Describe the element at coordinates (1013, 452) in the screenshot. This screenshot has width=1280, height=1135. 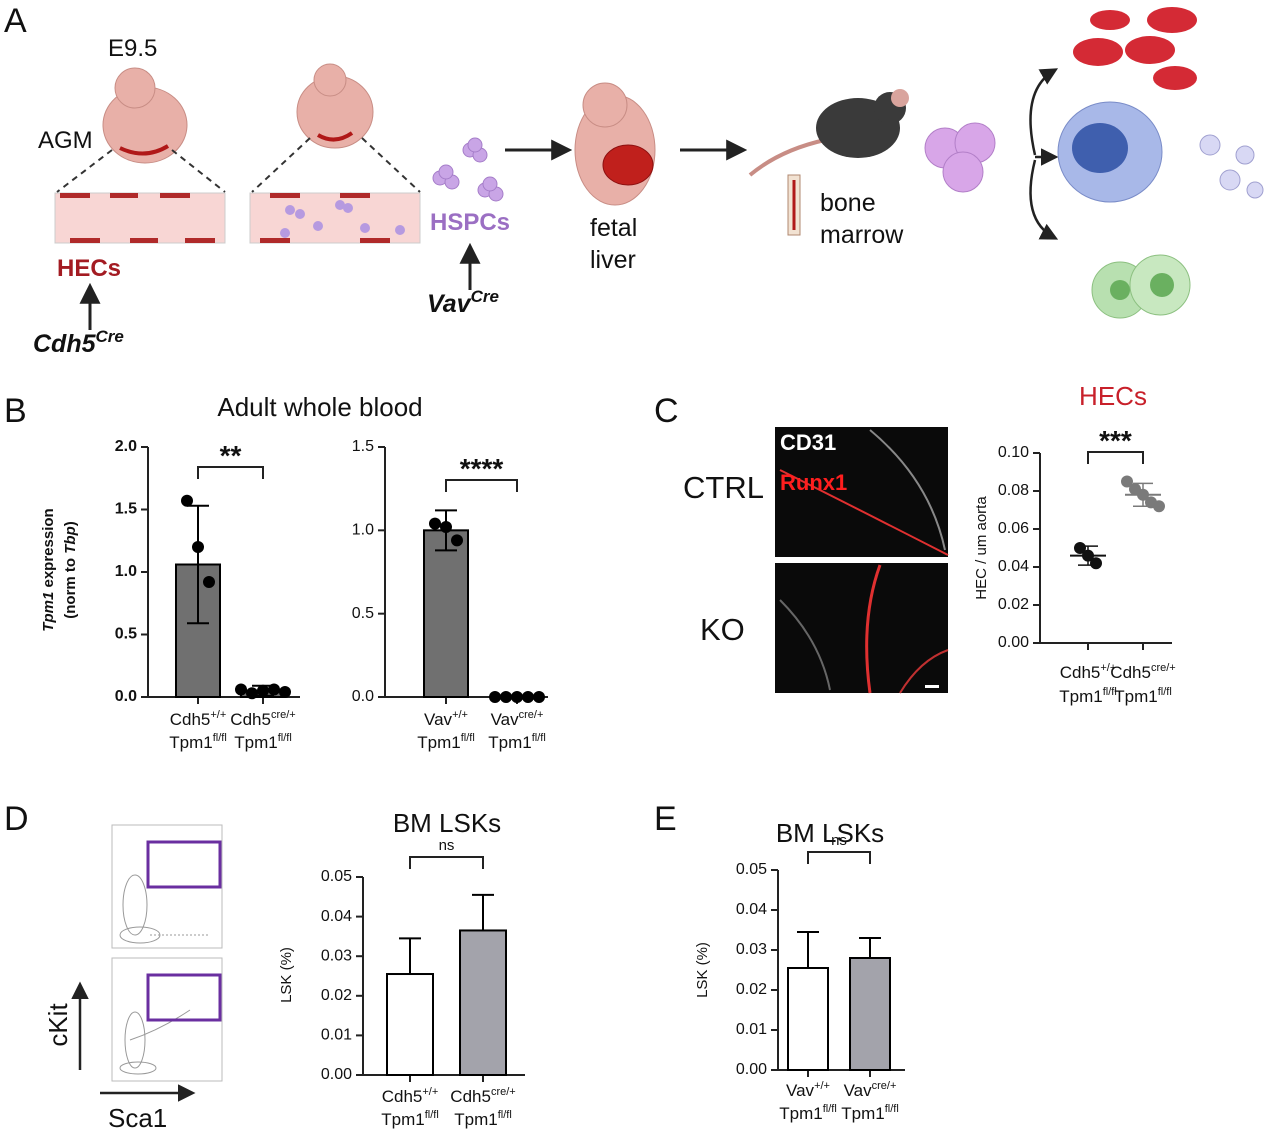
I see `y-tick-label: 0.10` at that location.